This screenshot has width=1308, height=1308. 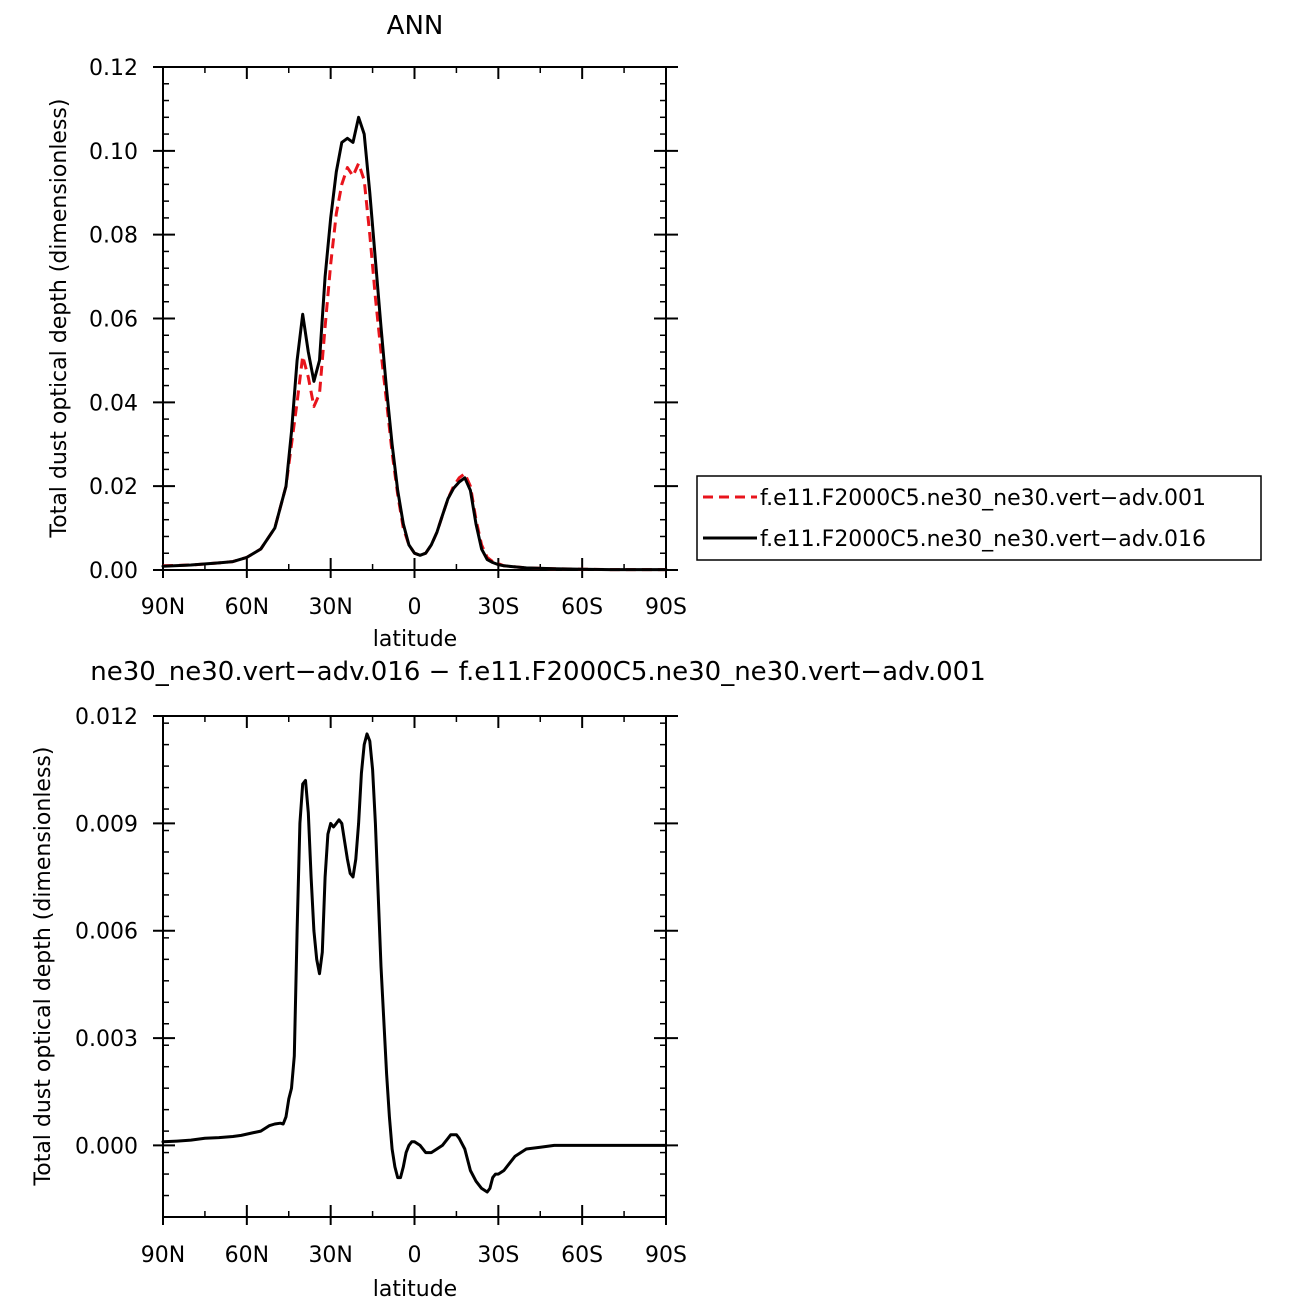 I want to click on y-tick-label: 0.009, so click(x=106, y=824).